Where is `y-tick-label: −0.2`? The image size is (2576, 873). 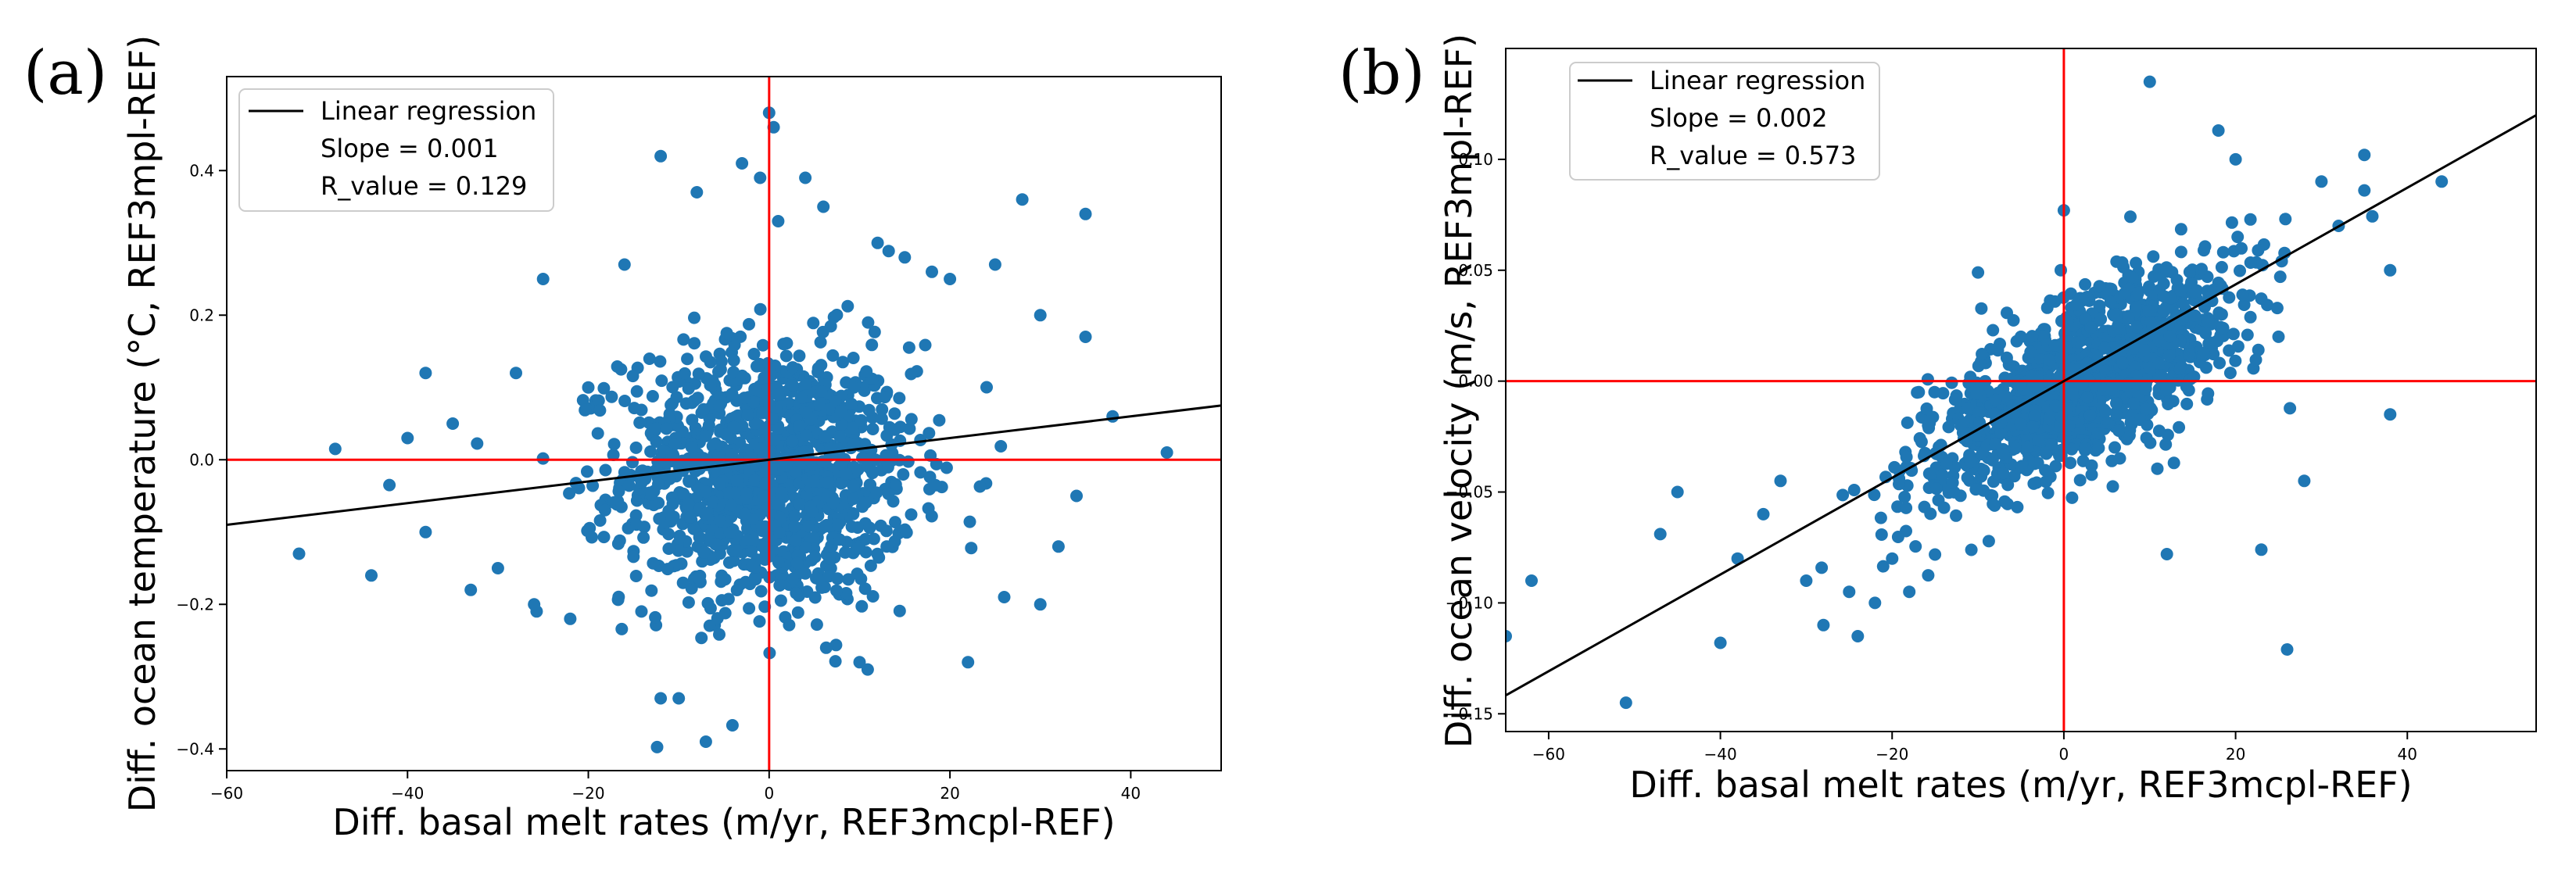 y-tick-label: −0.2 is located at coordinates (195, 604).